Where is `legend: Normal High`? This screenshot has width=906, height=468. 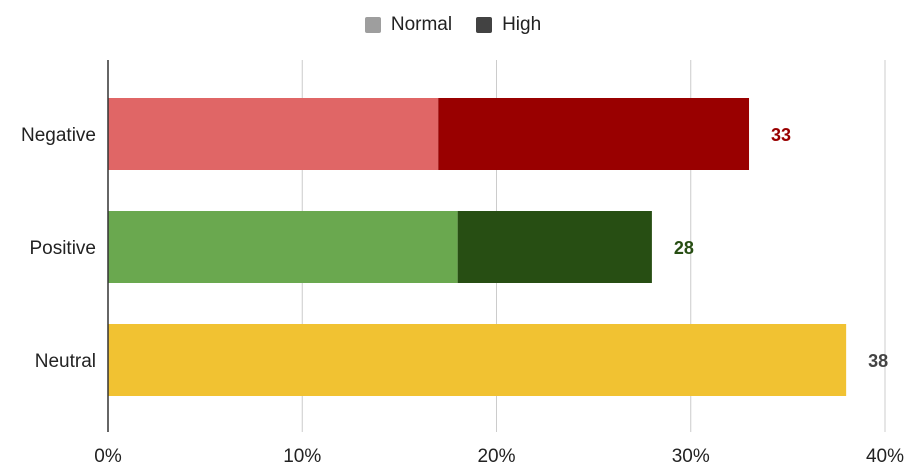 legend: Normal High is located at coordinates (453, 25).